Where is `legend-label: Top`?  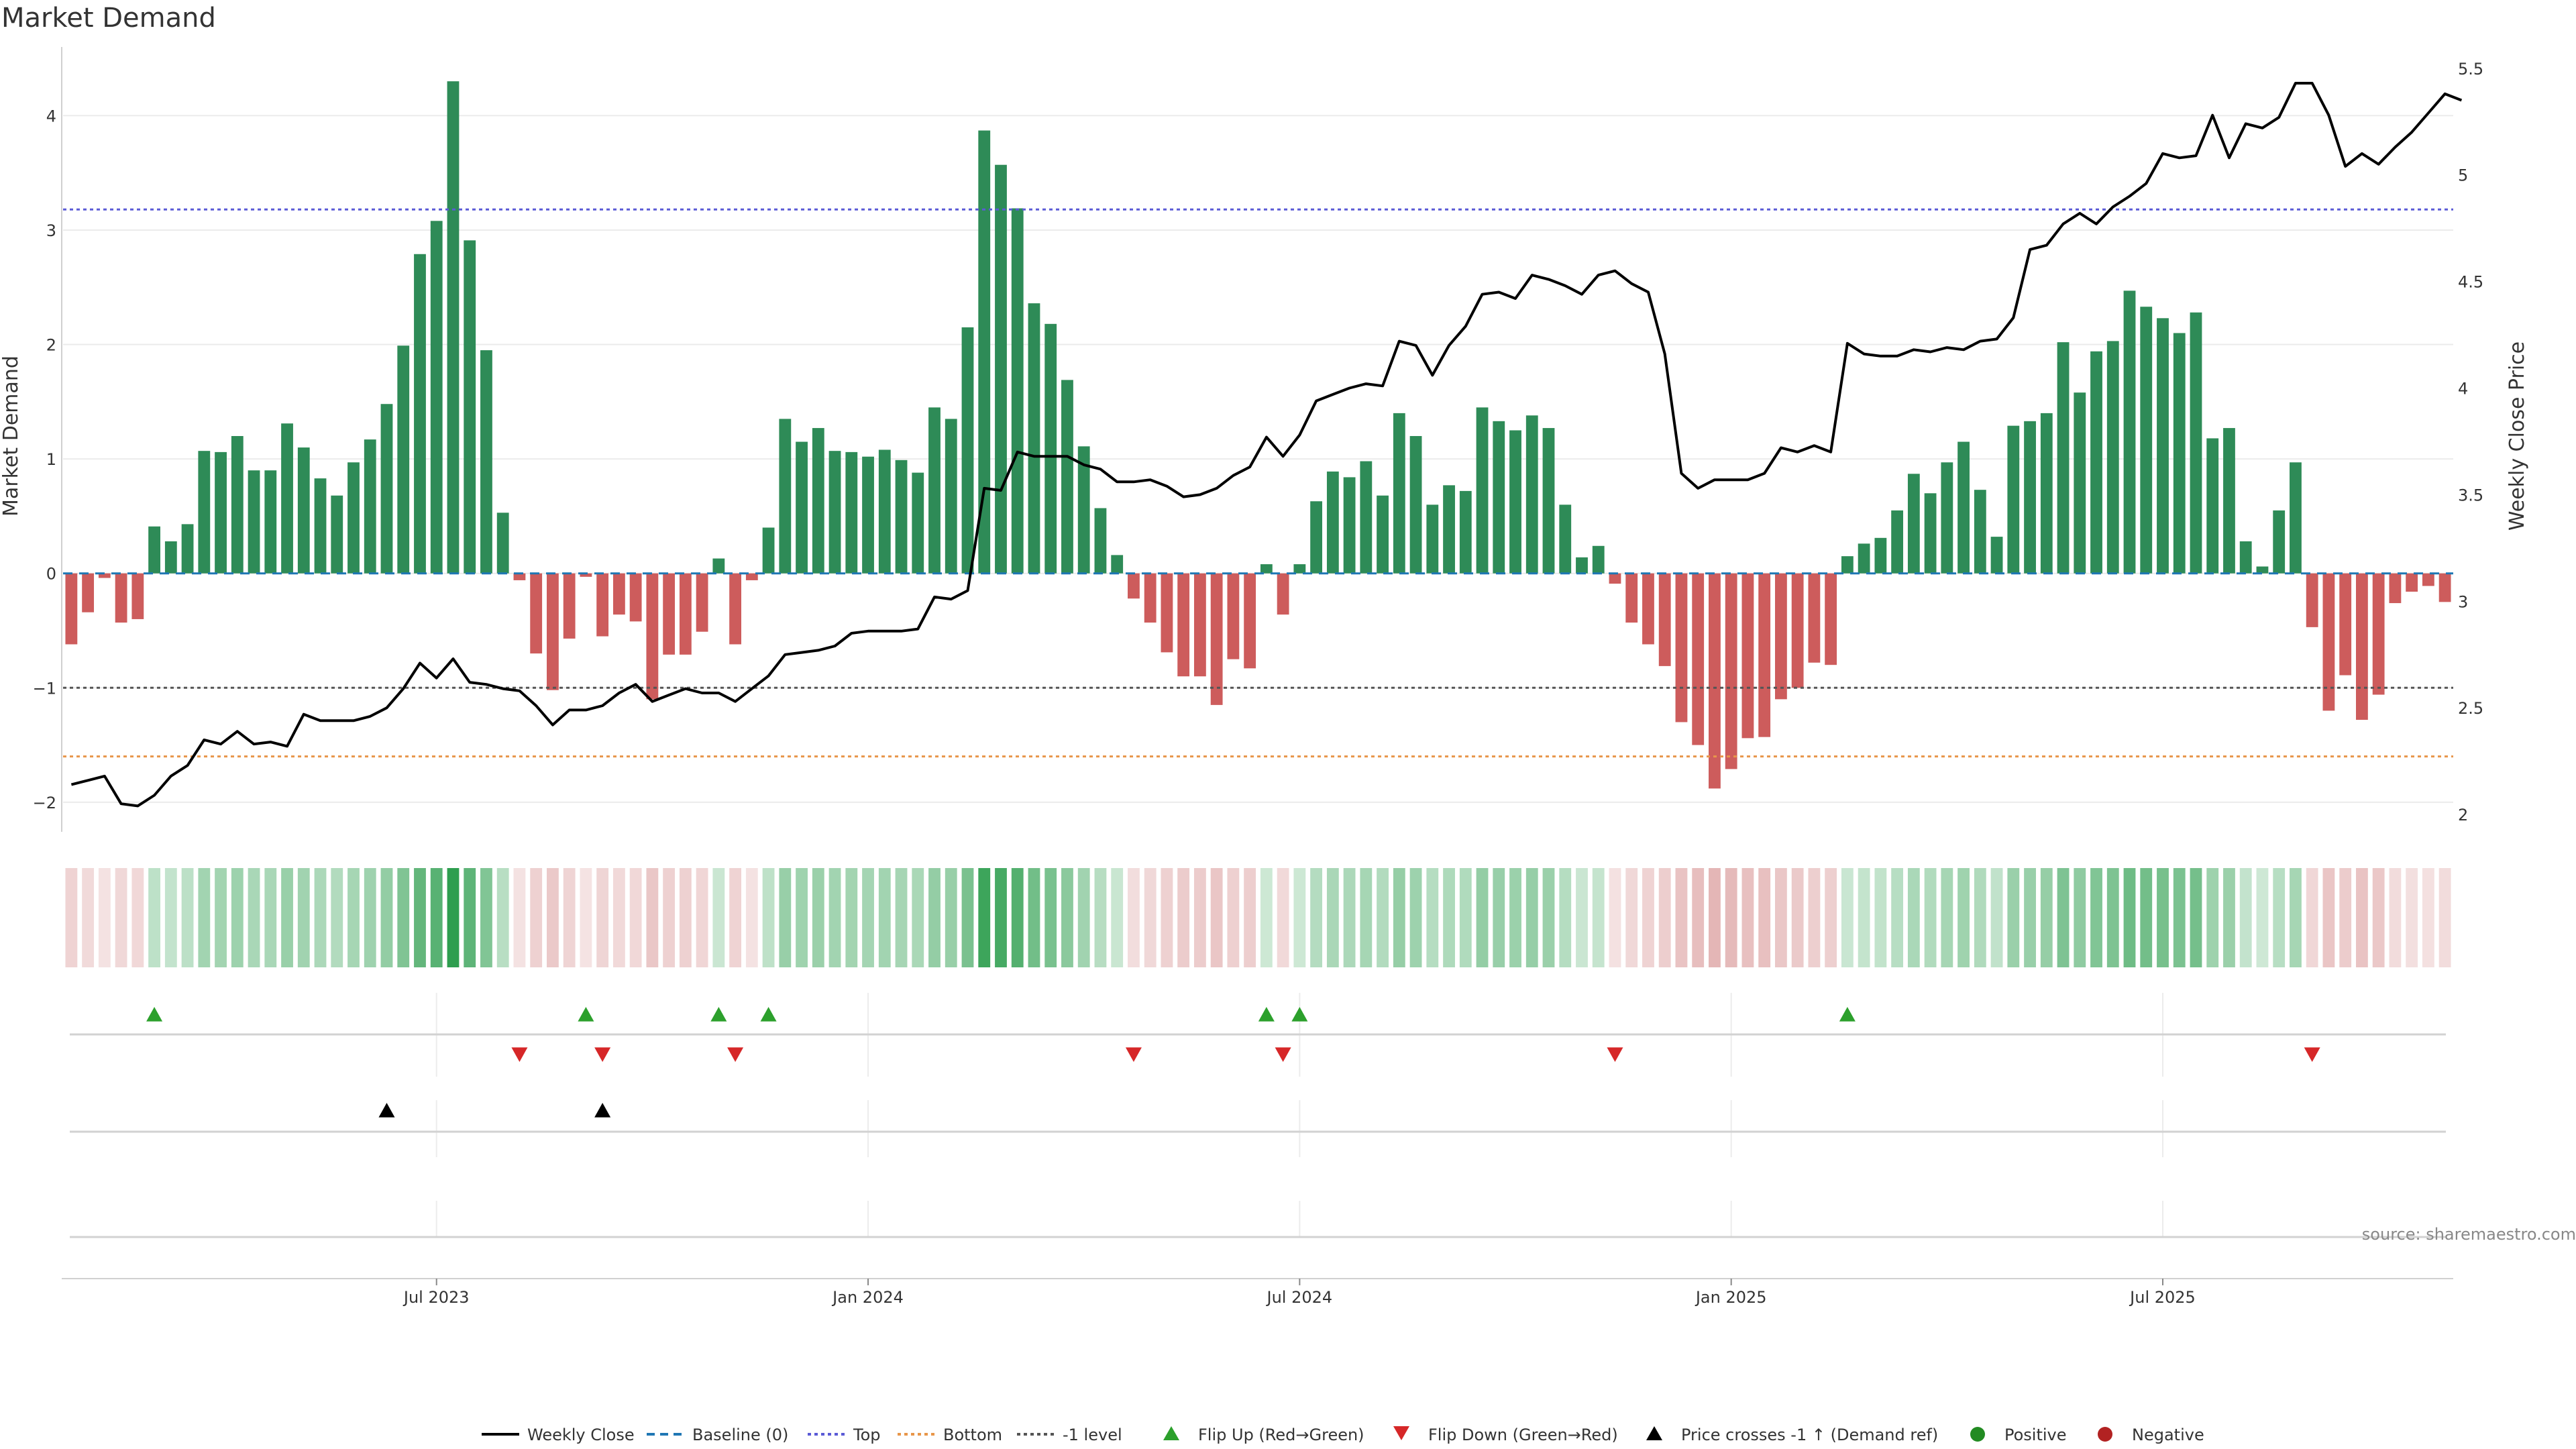
legend-label: Top is located at coordinates (867, 1435).